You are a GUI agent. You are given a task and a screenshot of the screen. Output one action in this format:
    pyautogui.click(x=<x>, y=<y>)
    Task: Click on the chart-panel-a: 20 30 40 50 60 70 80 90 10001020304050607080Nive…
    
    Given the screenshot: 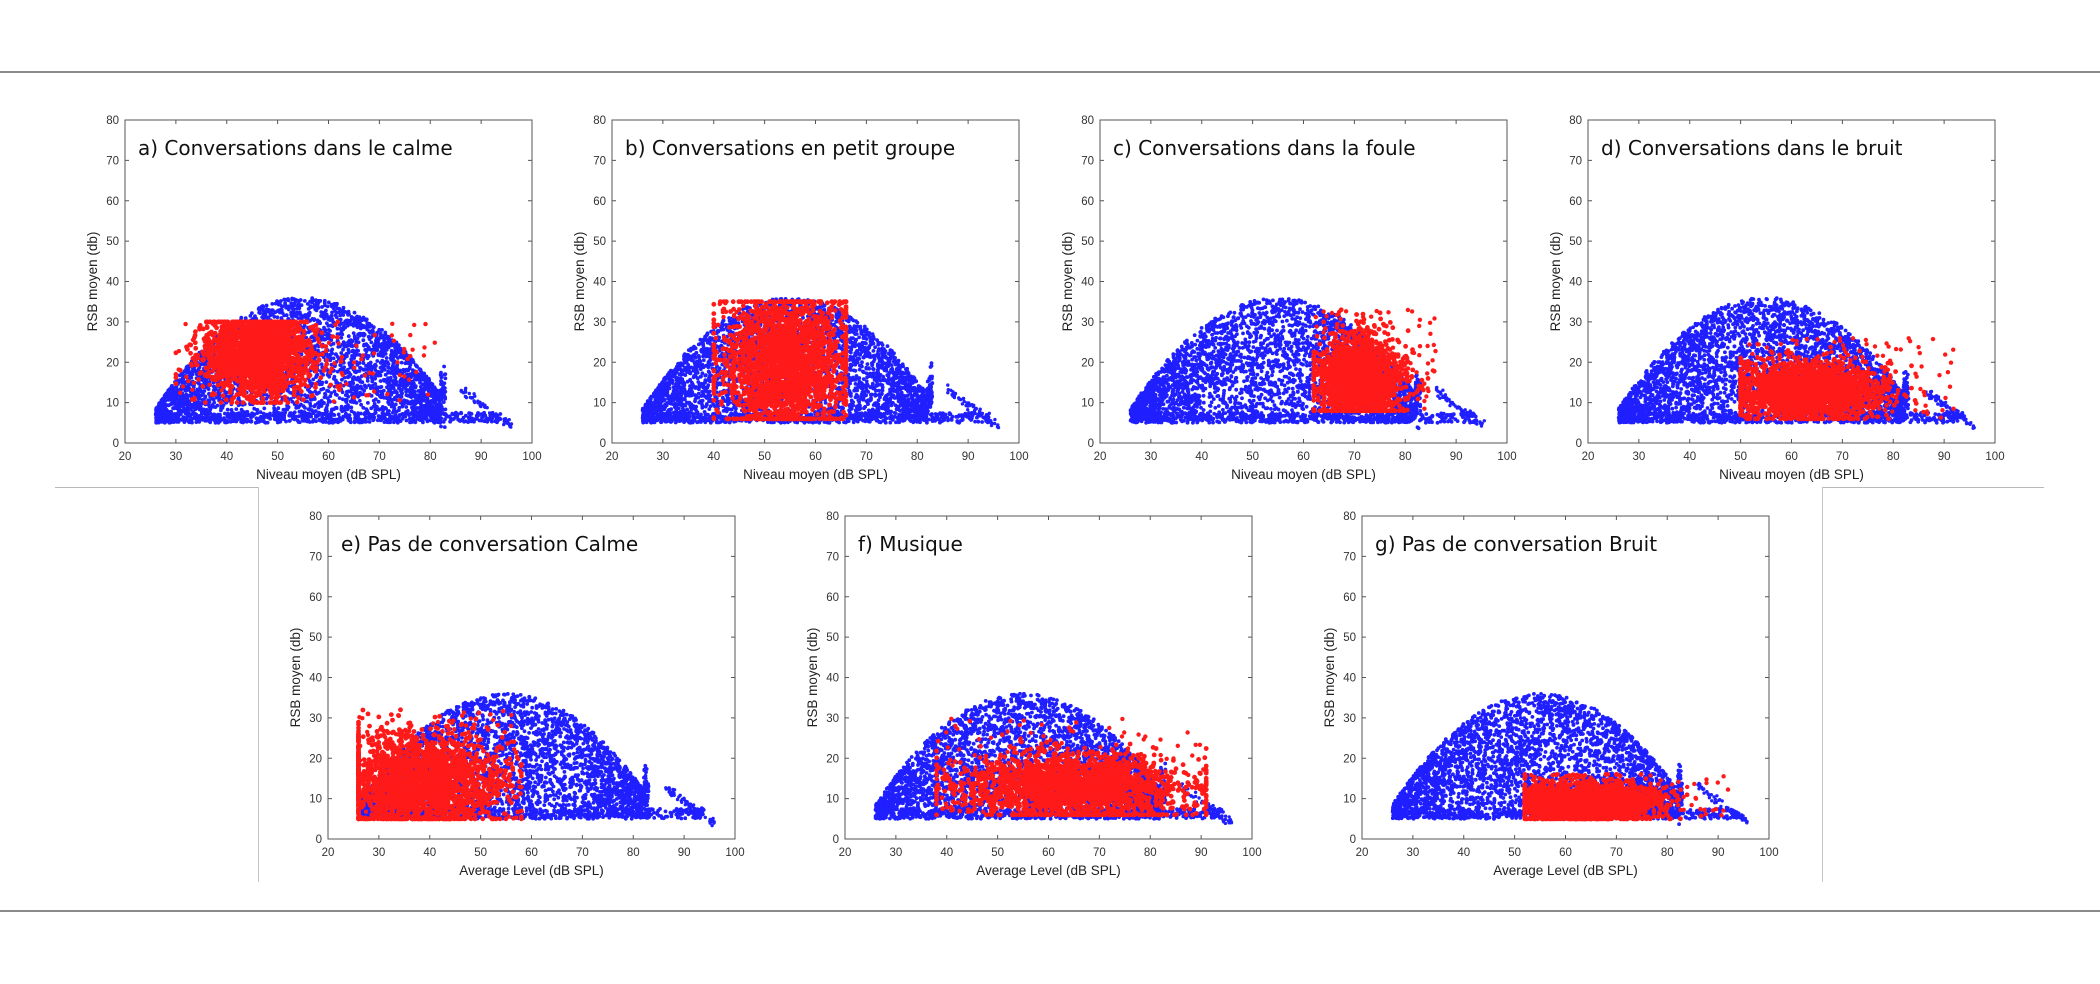 What is the action you would take?
    pyautogui.click(x=313, y=298)
    